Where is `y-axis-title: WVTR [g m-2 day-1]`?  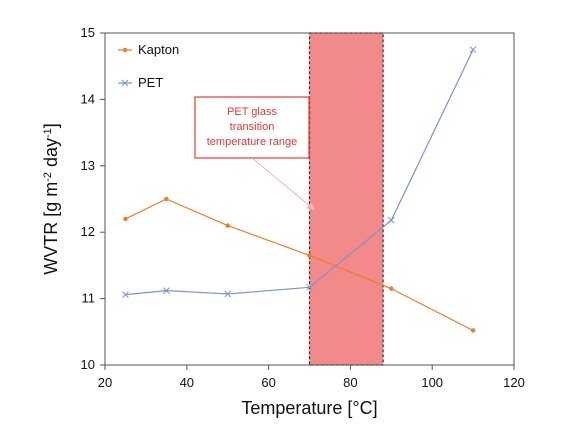
y-axis-title: WVTR [g m-2 day-1] is located at coordinates (51, 199).